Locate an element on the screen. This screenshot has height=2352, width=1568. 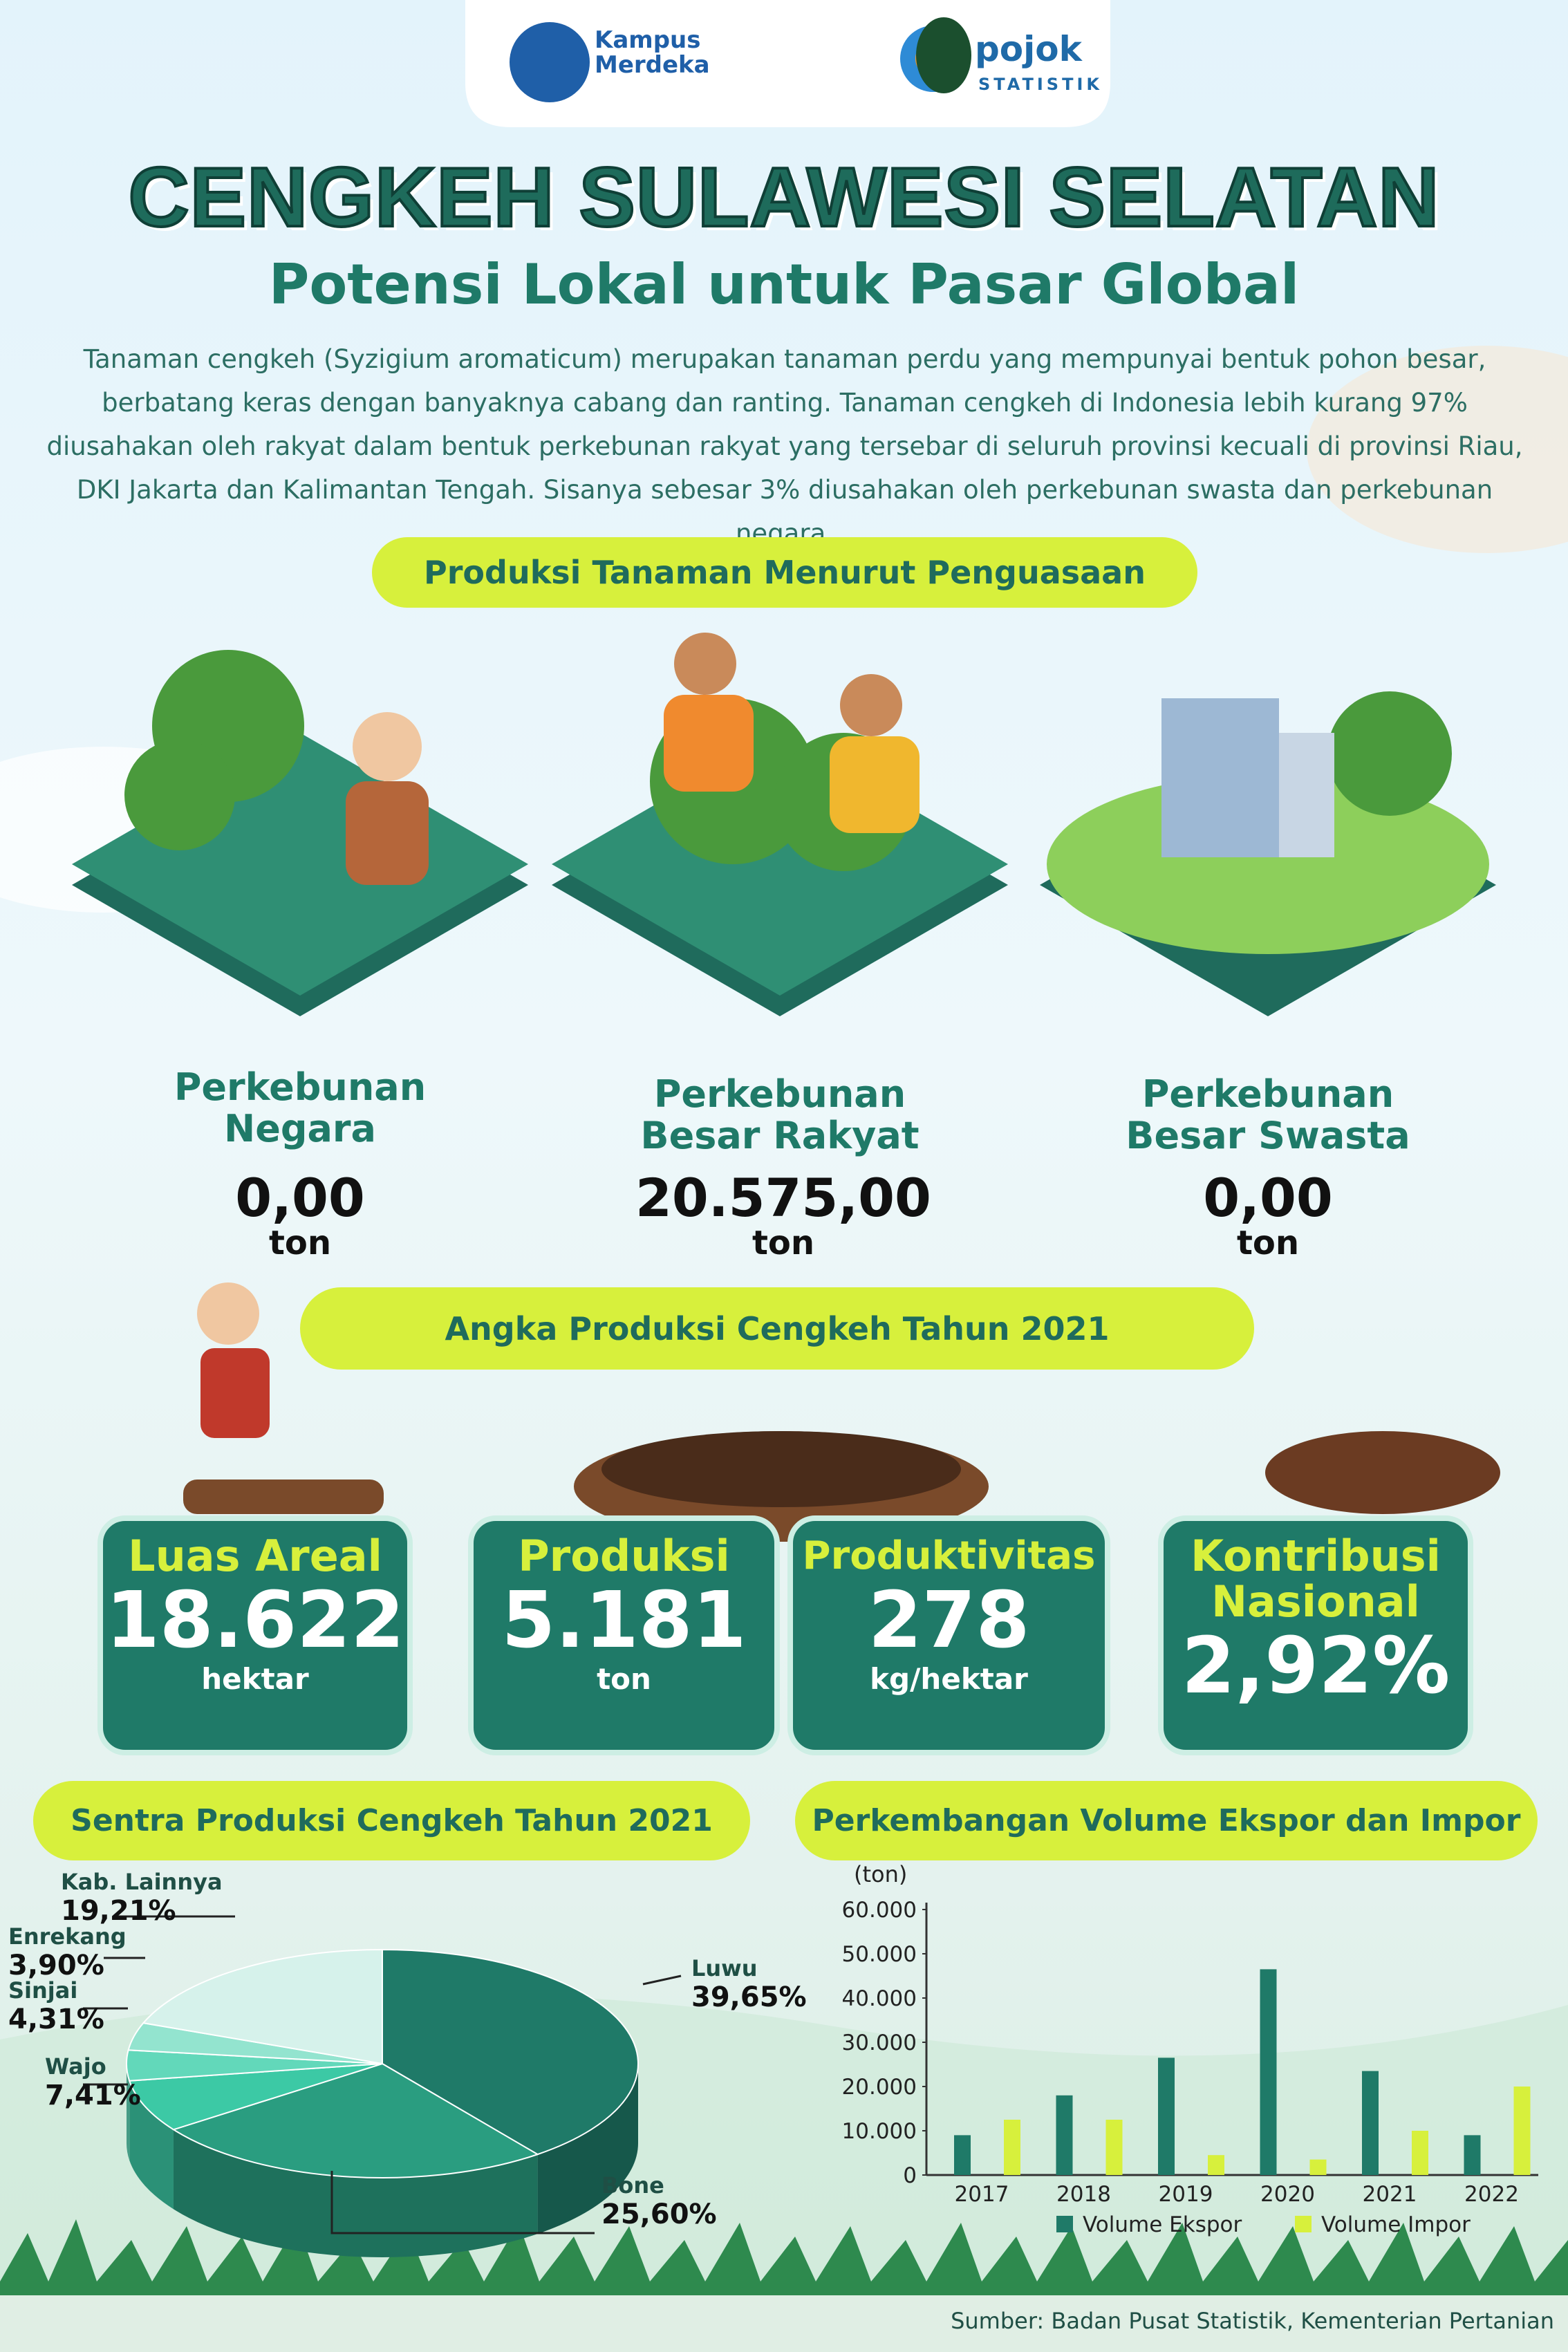
y-tick-label: 30.000 is located at coordinates (879, 2043).